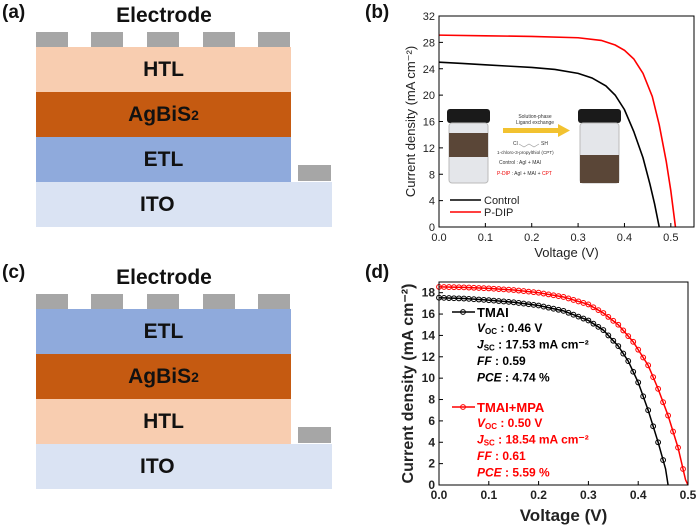  What do you see at coordinates (14, 12) in the screenshot?
I see `panel-label-a: (a)` at bounding box center [14, 12].